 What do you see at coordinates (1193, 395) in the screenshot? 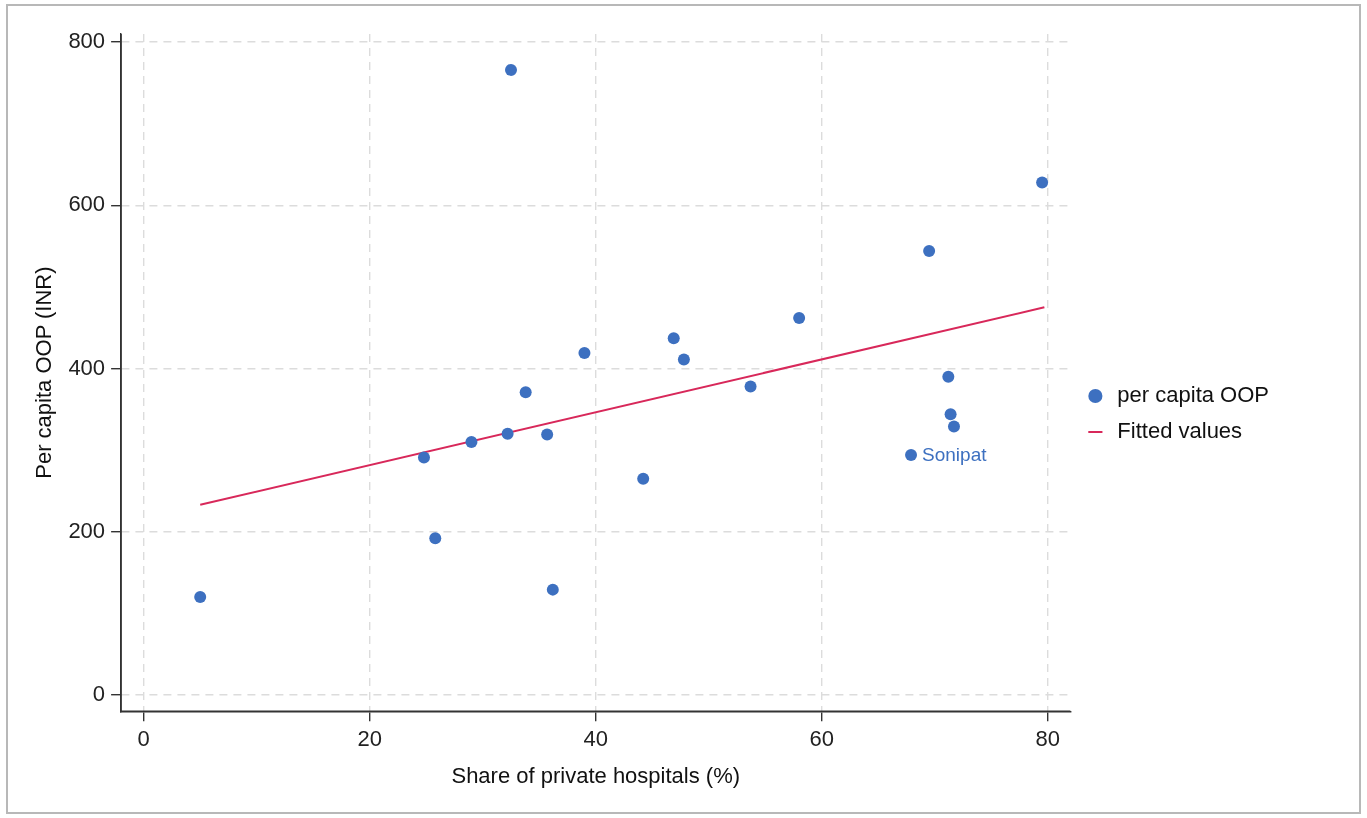
I see `legend-label: per capita OOP` at bounding box center [1193, 395].